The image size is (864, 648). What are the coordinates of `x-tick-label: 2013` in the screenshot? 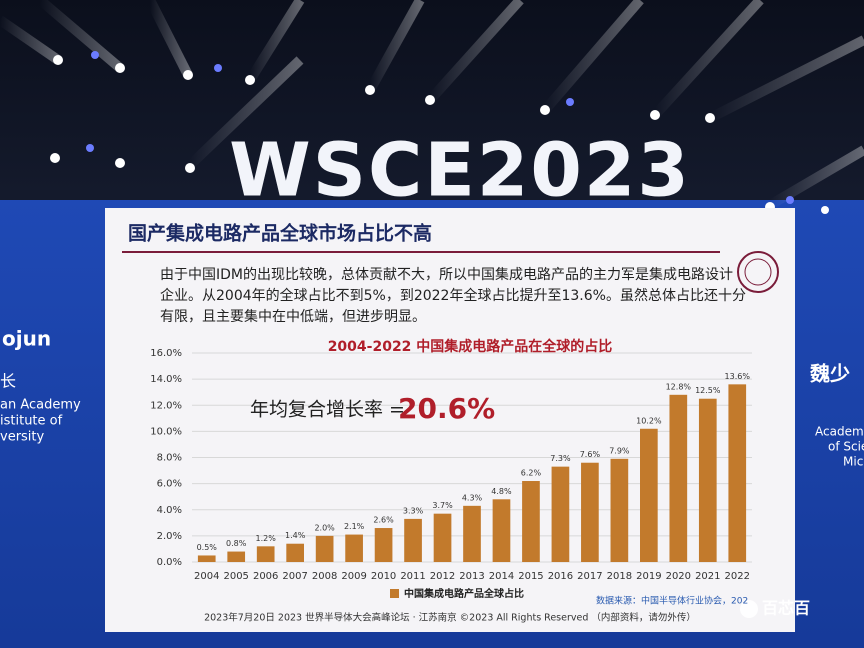 It's located at (471, 576).